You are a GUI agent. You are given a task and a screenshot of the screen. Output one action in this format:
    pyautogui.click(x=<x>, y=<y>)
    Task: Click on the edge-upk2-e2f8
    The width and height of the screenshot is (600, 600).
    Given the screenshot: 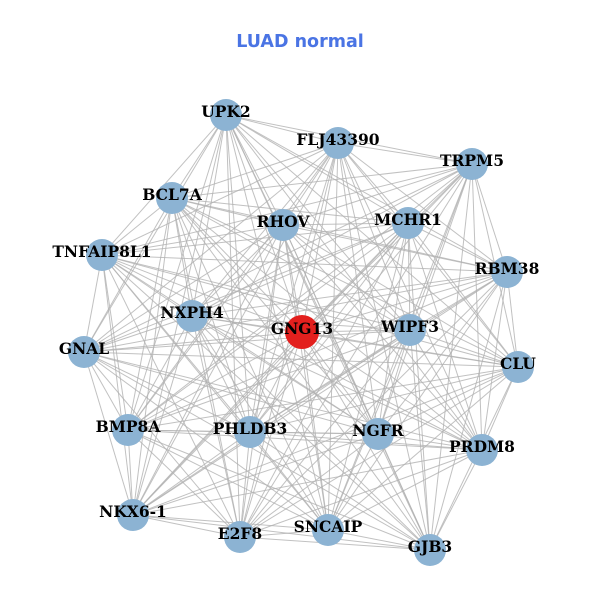 What is the action you would take?
    pyautogui.click(x=233, y=326)
    